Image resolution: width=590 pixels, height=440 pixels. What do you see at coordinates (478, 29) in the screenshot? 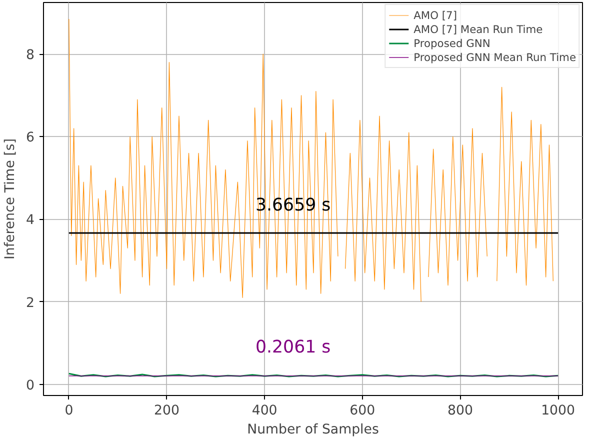
I see `legend-label: AMO [7] Mean Run Time` at bounding box center [478, 29].